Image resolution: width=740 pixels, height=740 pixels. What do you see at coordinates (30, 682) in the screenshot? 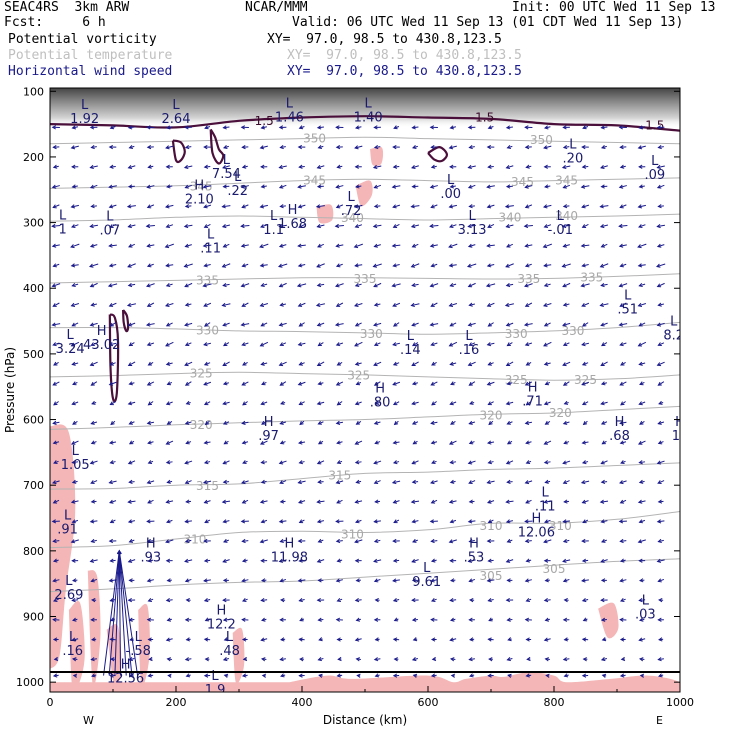
I see `y-tick-label: 1000` at bounding box center [30, 682].